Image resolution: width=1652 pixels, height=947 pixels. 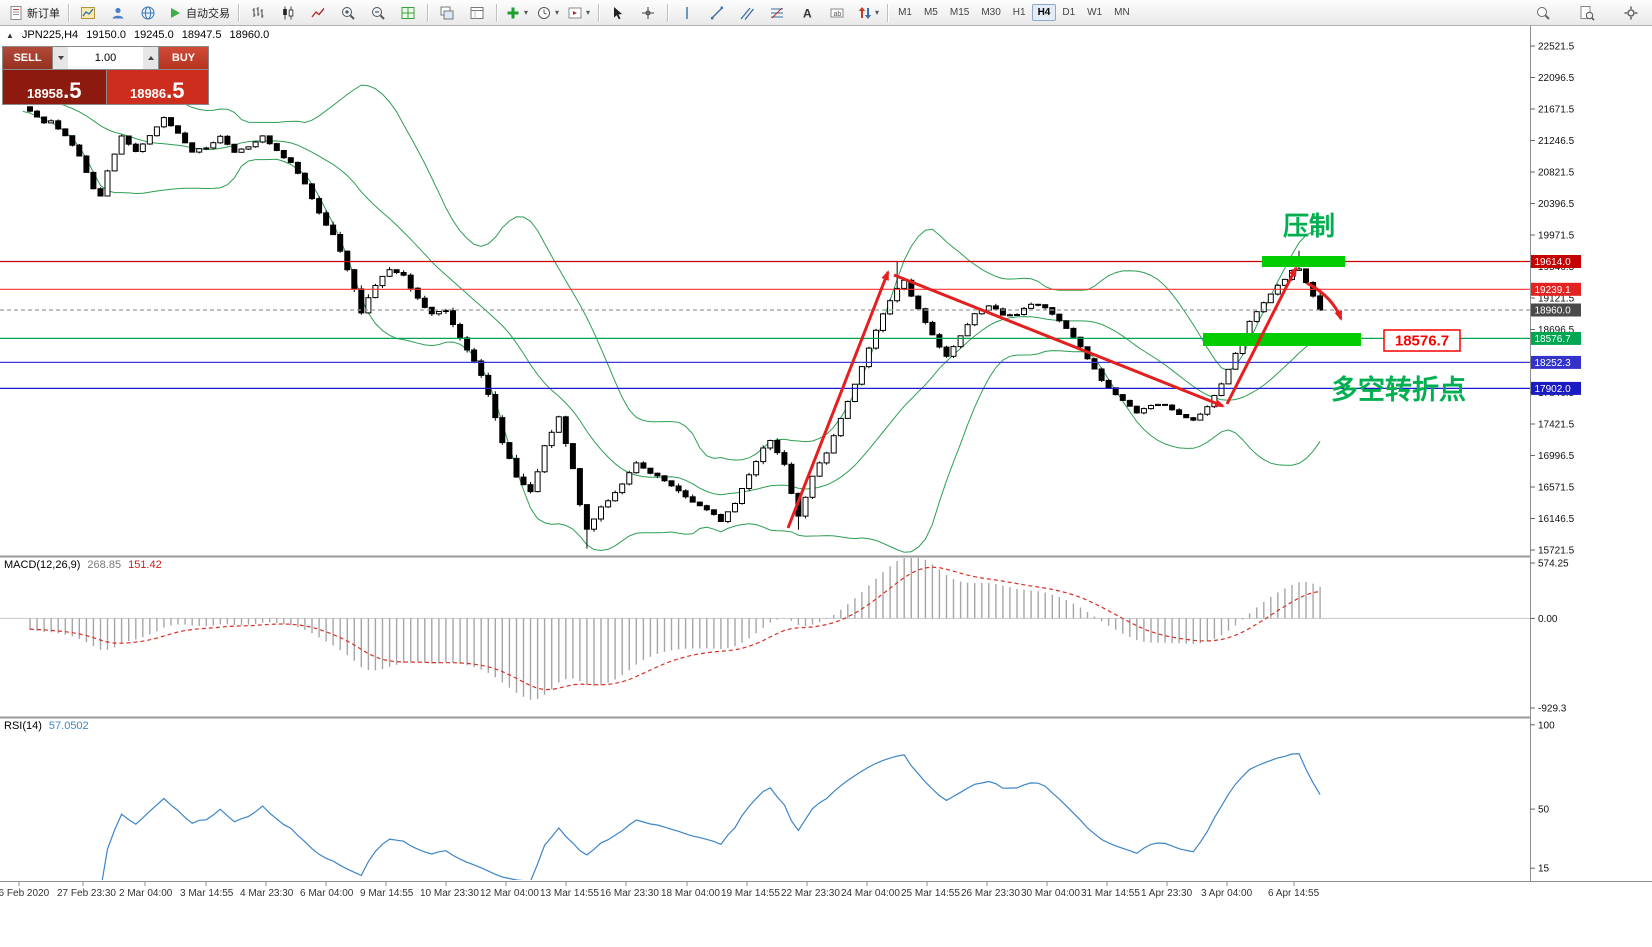 What do you see at coordinates (1556, 425) in the screenshot?
I see `svg-text: 17421.5` at bounding box center [1556, 425].